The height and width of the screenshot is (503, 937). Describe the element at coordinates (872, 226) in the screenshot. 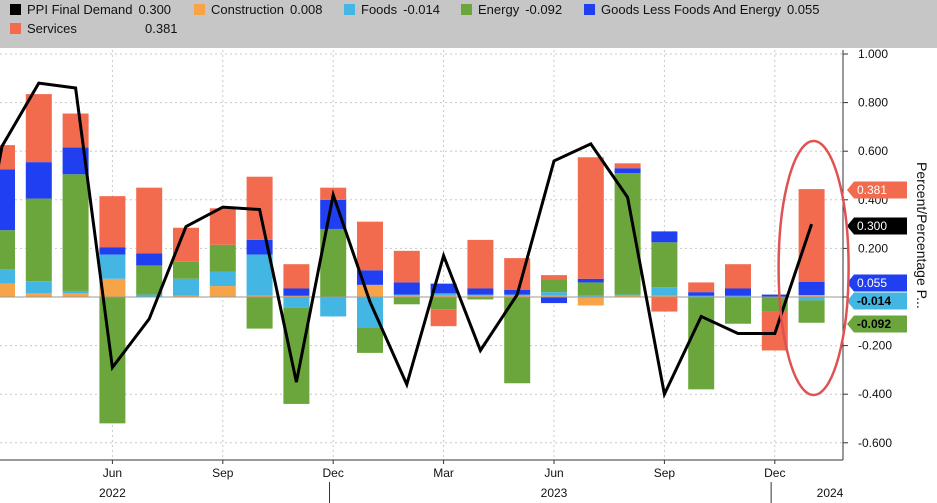

I see `badge-label-ppi: 0.300` at that location.